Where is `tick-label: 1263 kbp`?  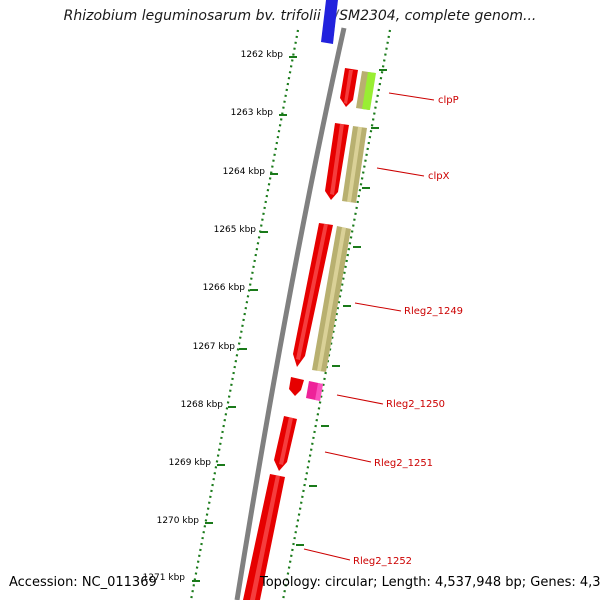
tick-label: 1263 kbp is located at coordinates (252, 113).